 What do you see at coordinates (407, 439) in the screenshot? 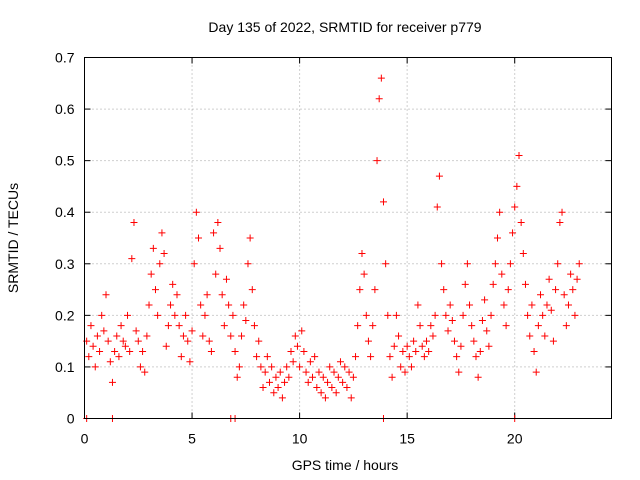
I see `x-tick-label: 15` at bounding box center [407, 439].